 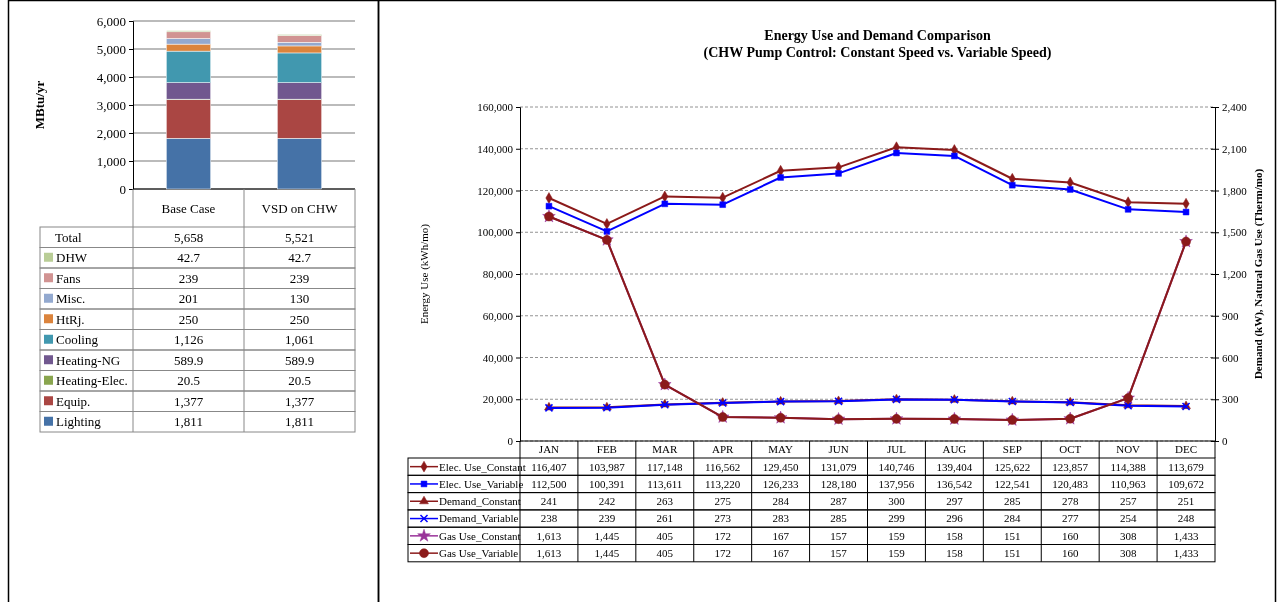 What do you see at coordinates (1128, 518) in the screenshot?
I see `data-label: 254` at bounding box center [1128, 518].